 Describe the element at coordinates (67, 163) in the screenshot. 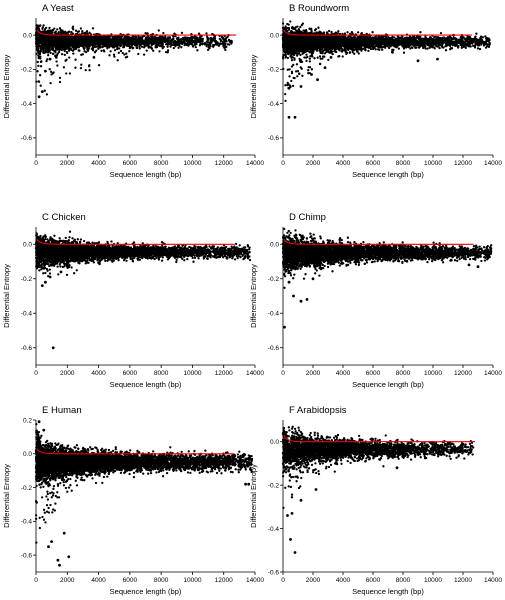

I see `x-tick-label: 2000` at that location.